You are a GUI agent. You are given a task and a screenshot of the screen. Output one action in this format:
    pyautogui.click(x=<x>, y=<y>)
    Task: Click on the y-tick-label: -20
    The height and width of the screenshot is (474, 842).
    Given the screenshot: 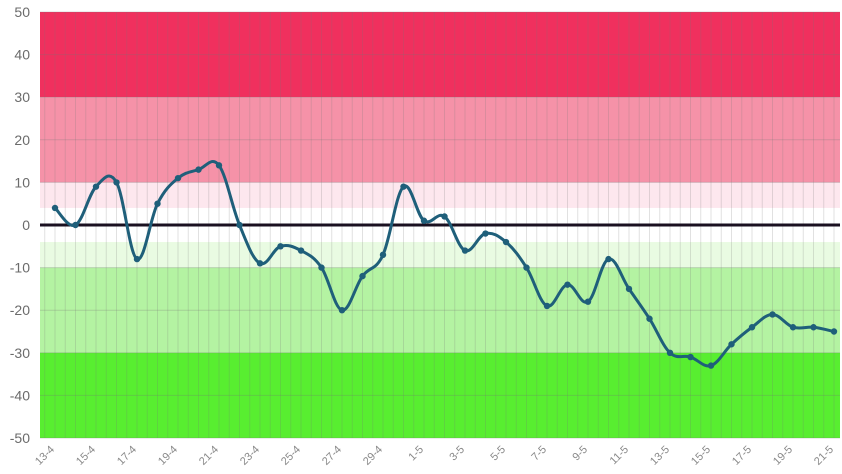 What is the action you would take?
    pyautogui.click(x=20, y=310)
    